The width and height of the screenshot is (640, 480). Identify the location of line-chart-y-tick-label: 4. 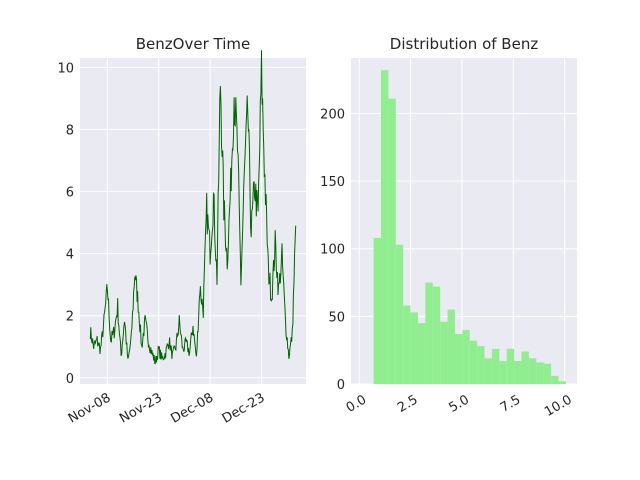
(70, 255).